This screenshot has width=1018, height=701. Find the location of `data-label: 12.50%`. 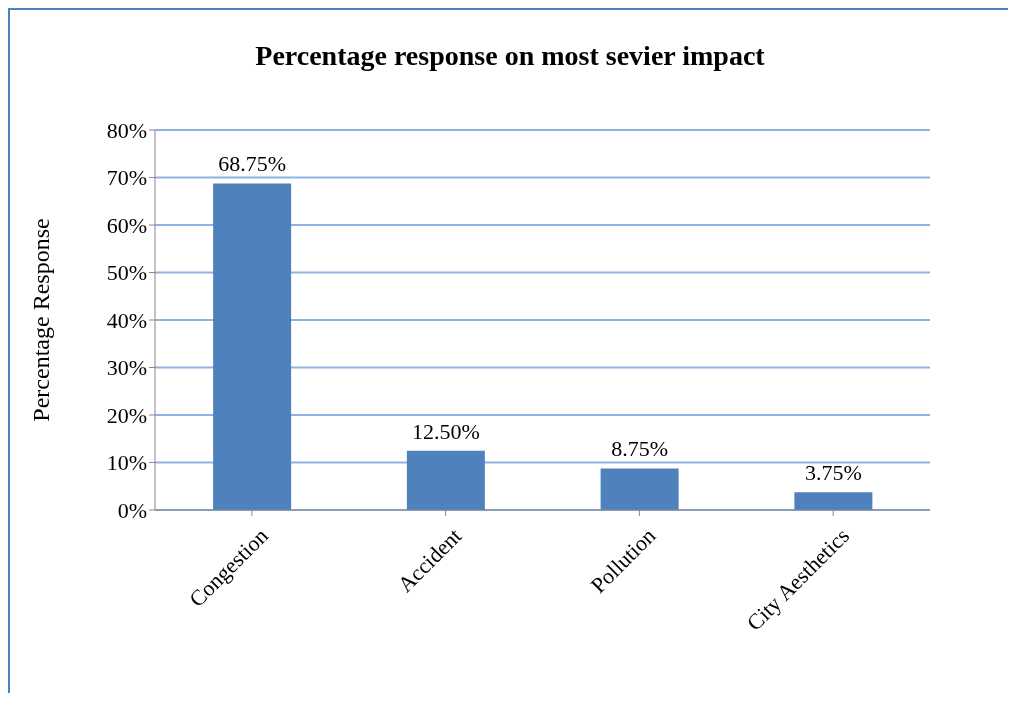

data-label: 12.50% is located at coordinates (445, 431).